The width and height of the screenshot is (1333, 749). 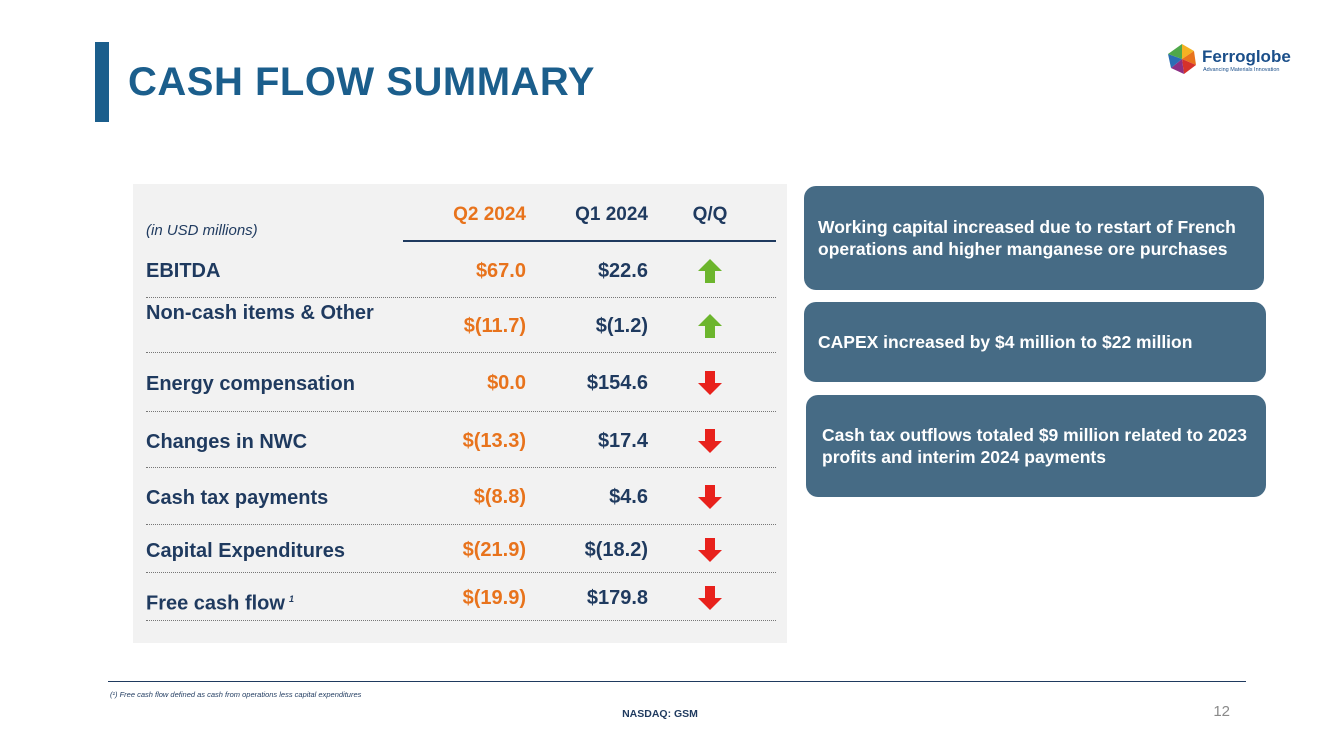 I want to click on value-q1-2024: $22.6, so click(x=622, y=271).